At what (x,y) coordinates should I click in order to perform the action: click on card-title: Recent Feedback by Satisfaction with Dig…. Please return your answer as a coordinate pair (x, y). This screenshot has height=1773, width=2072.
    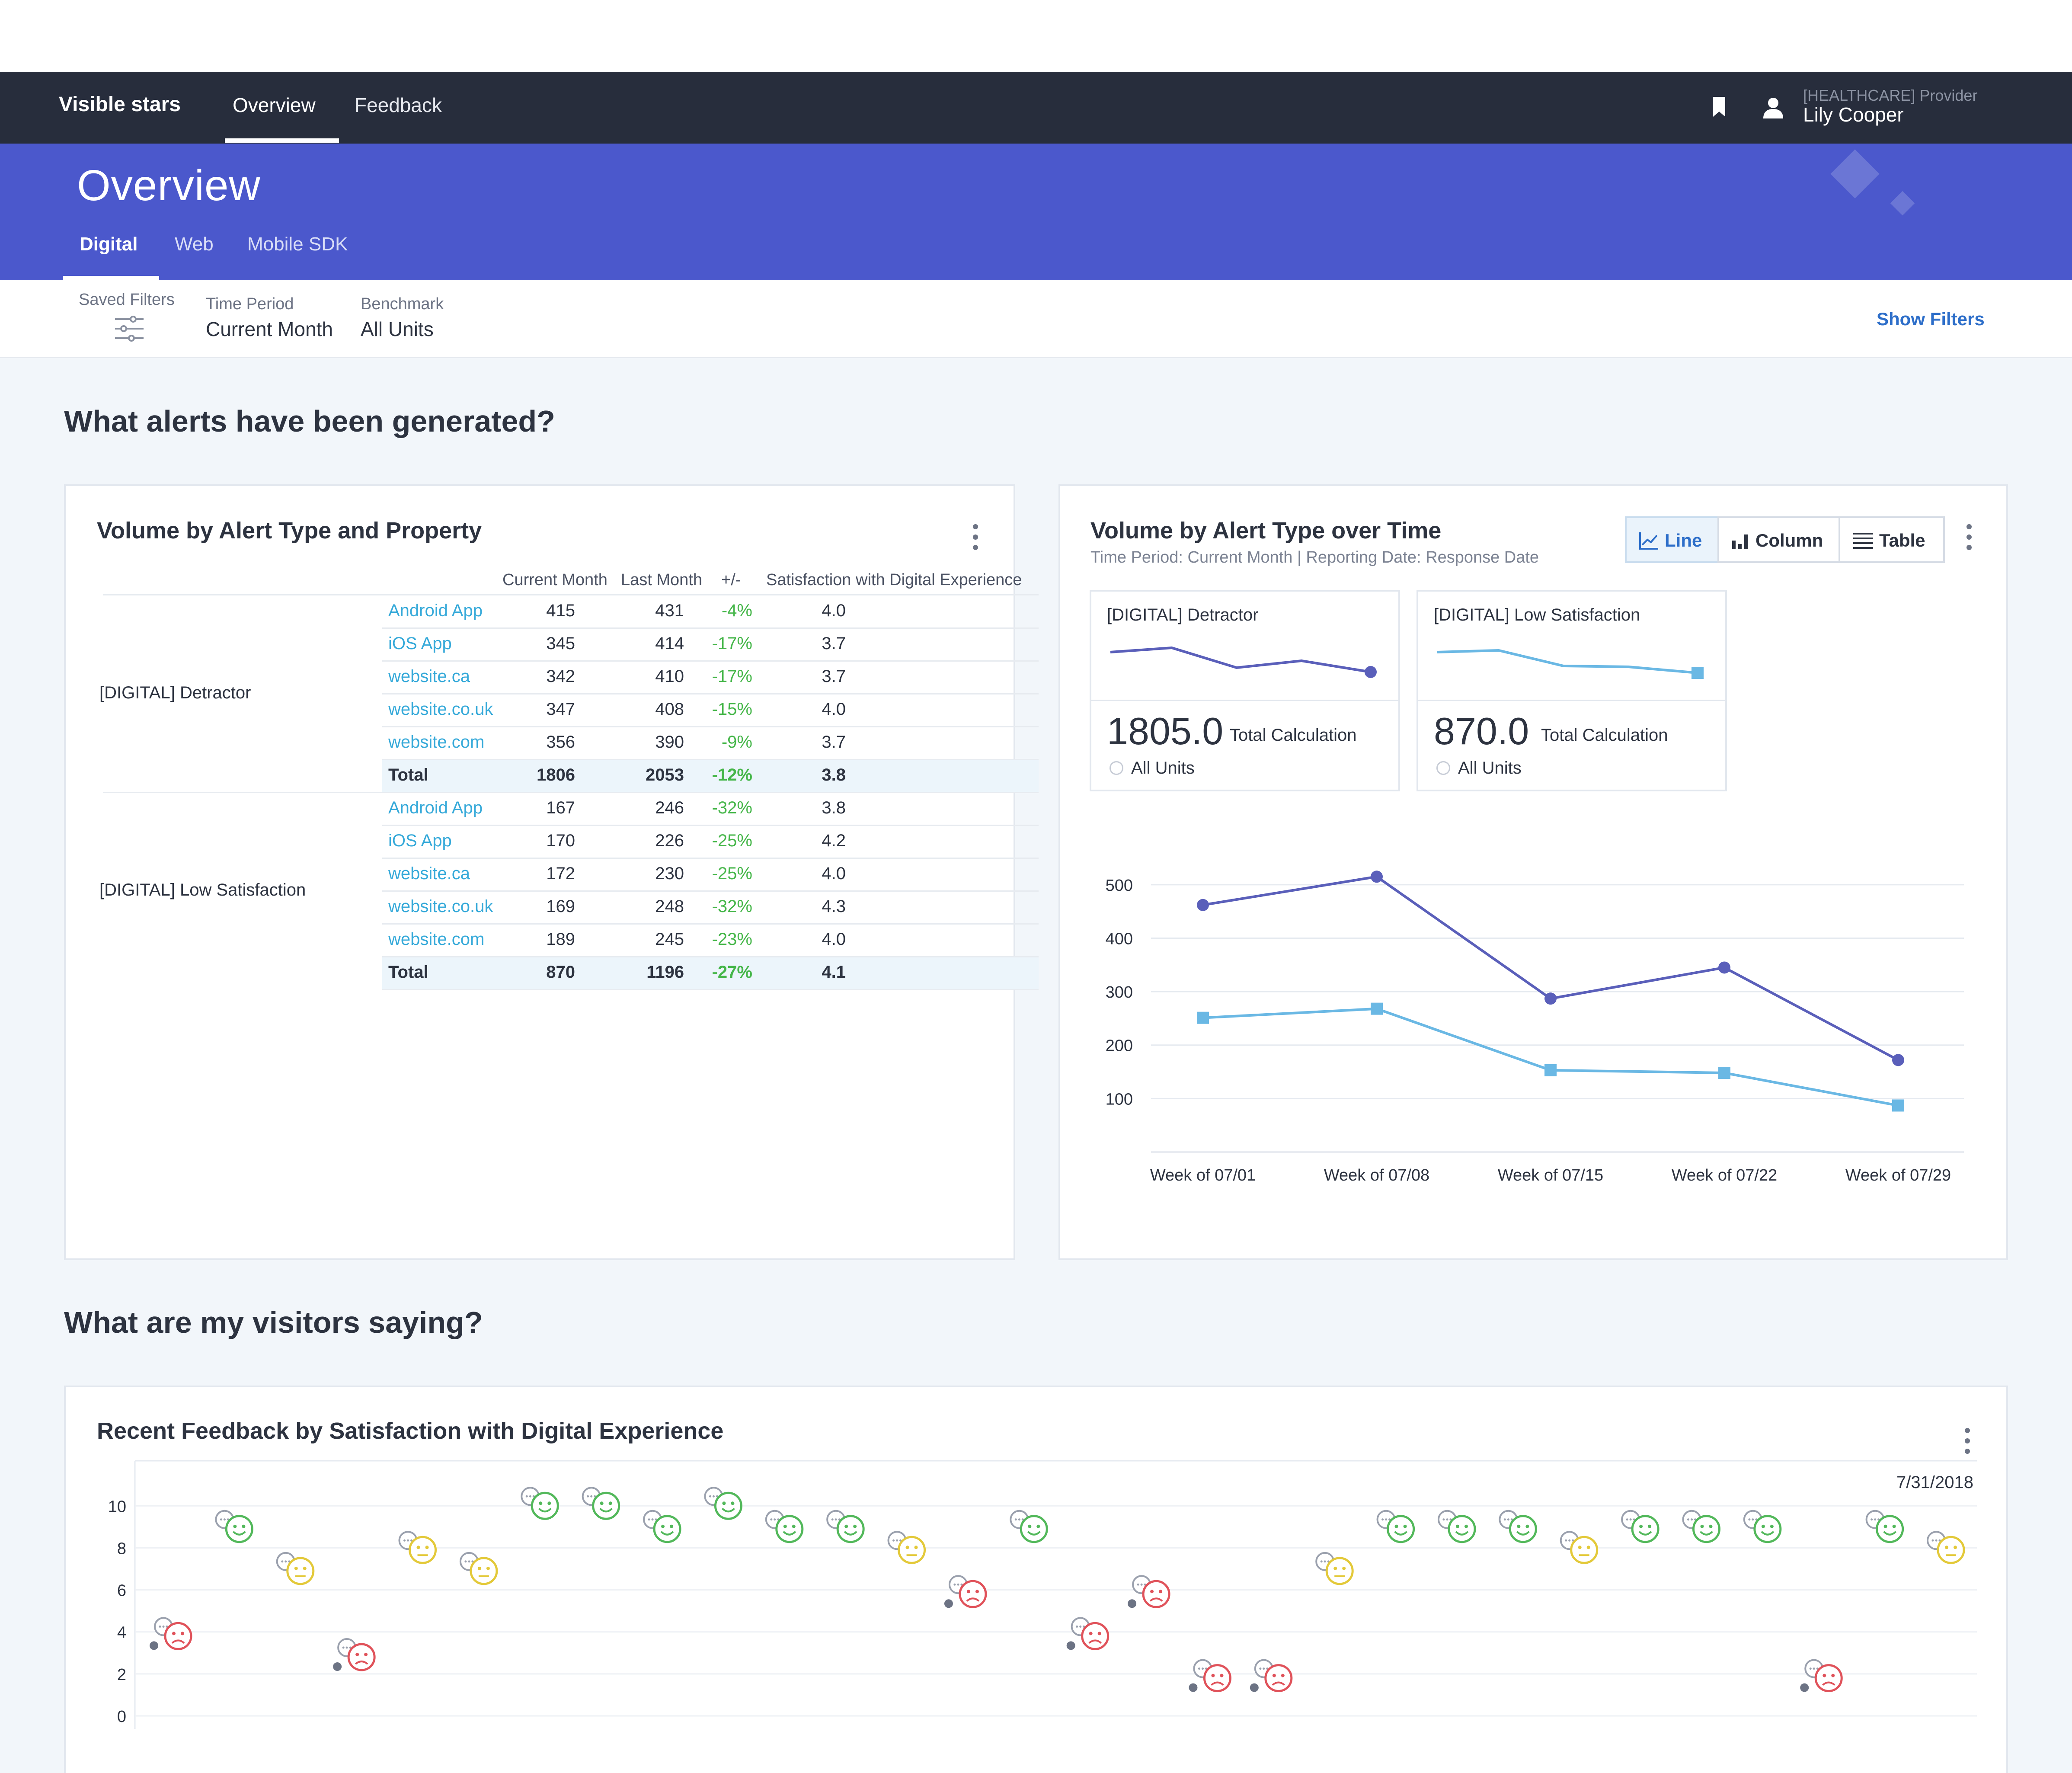
    Looking at the image, I should click on (410, 1431).